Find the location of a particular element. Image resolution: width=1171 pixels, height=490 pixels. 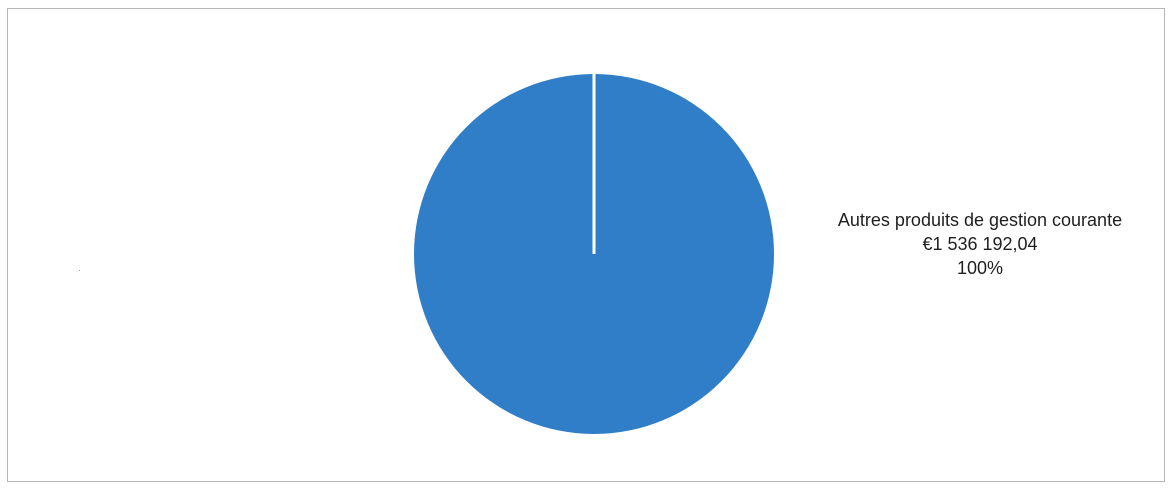

slice-percent-label: 100% is located at coordinates (980, 268).